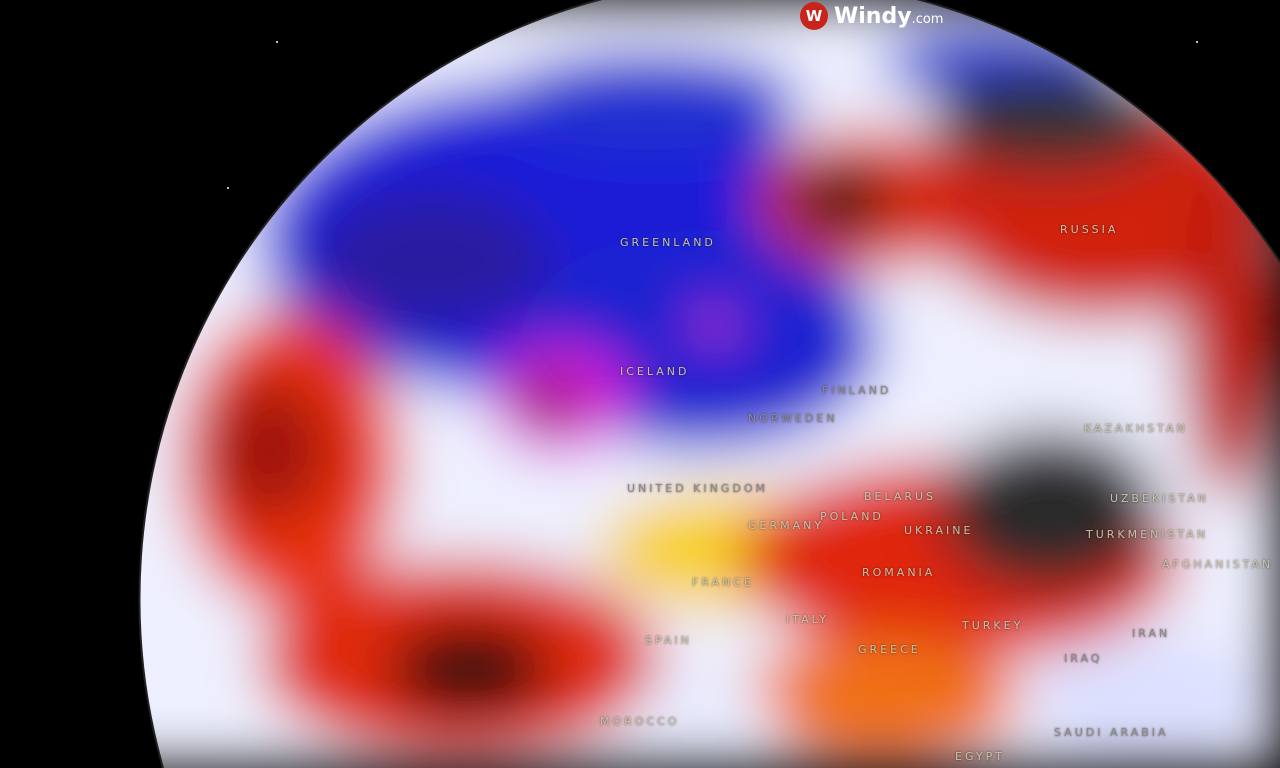 This screenshot has width=1280, height=768. I want to click on label-france: FRANCE, so click(723, 582).